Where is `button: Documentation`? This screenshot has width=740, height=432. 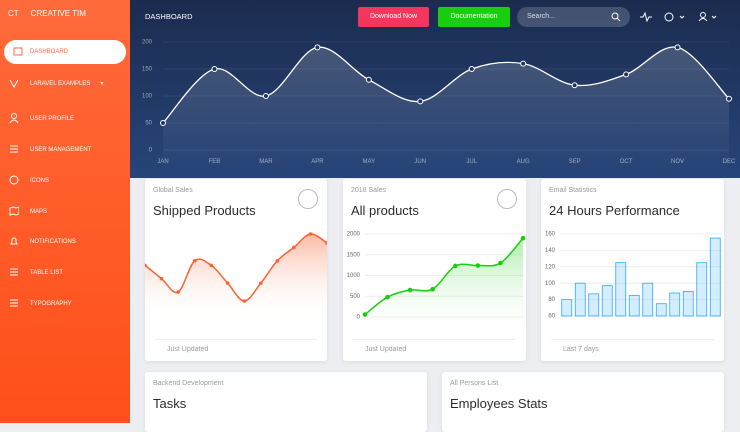
button: Documentation is located at coordinates (474, 17).